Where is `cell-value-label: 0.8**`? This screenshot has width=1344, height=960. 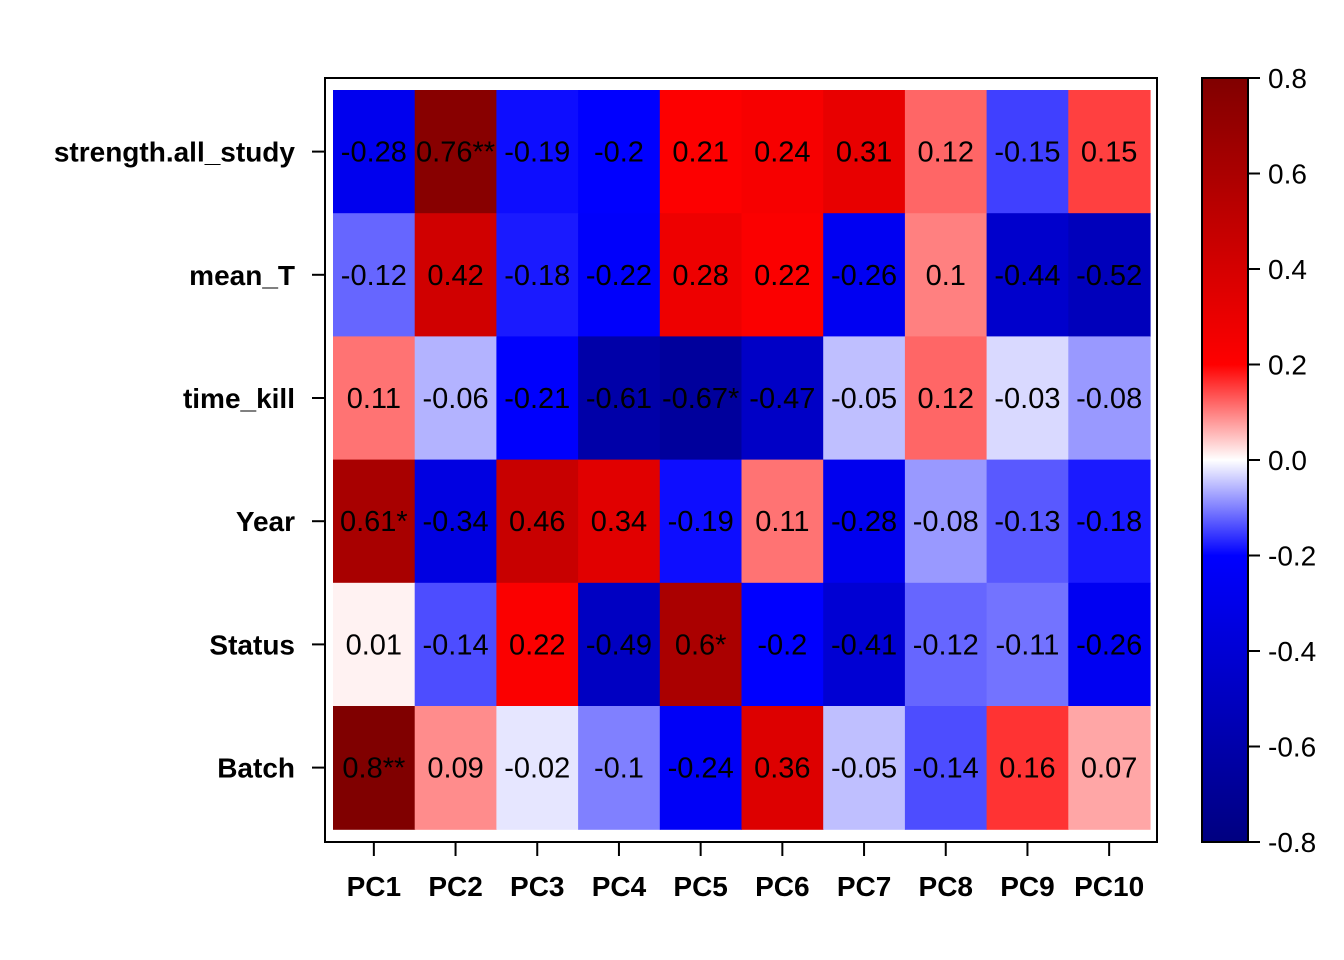 cell-value-label: 0.8** is located at coordinates (373, 769).